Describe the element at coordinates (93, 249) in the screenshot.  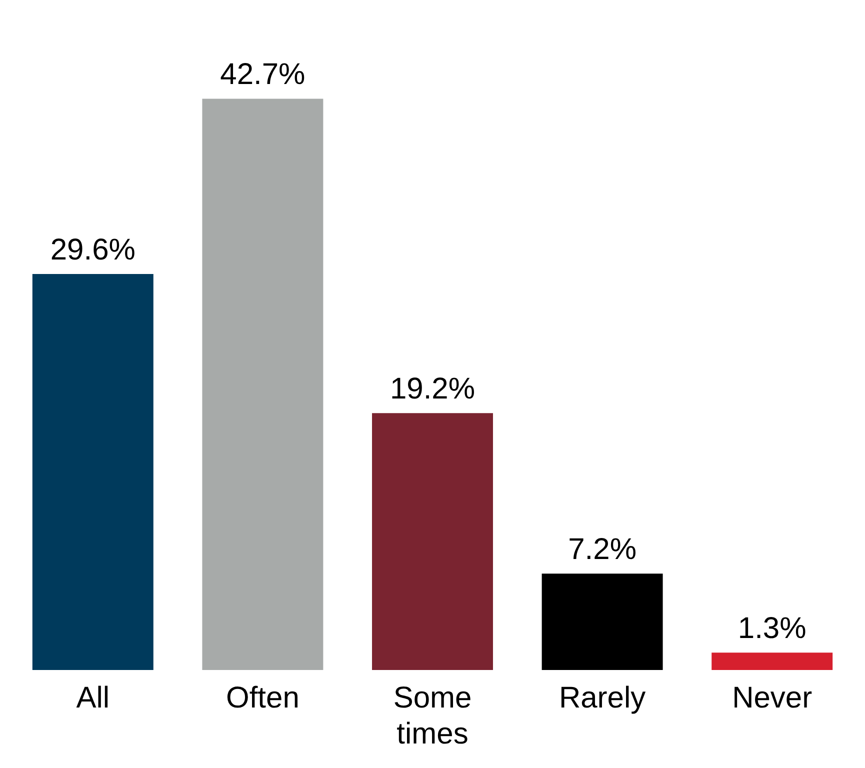
I see `data-label: 29.6%` at that location.